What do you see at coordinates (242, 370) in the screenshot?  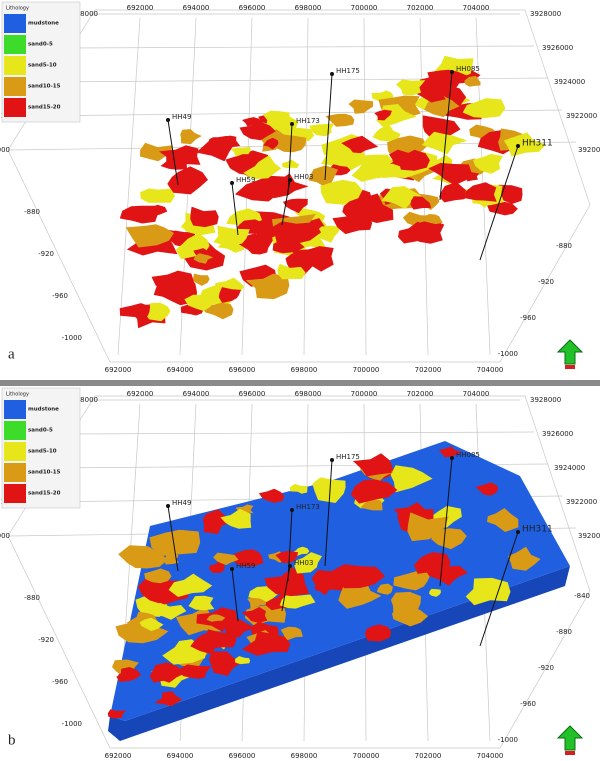 I see `x-tick-label: 696000` at bounding box center [242, 370].